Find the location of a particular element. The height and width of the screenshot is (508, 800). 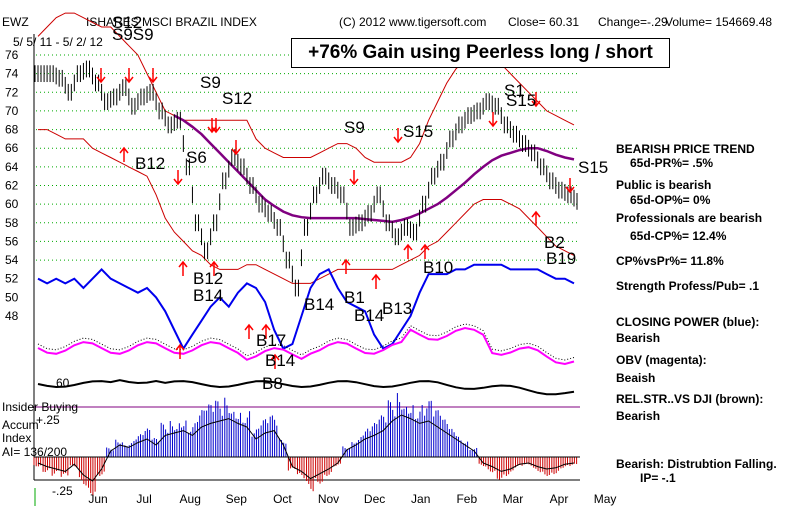

month-label-may: May is located at coordinates (605, 499).